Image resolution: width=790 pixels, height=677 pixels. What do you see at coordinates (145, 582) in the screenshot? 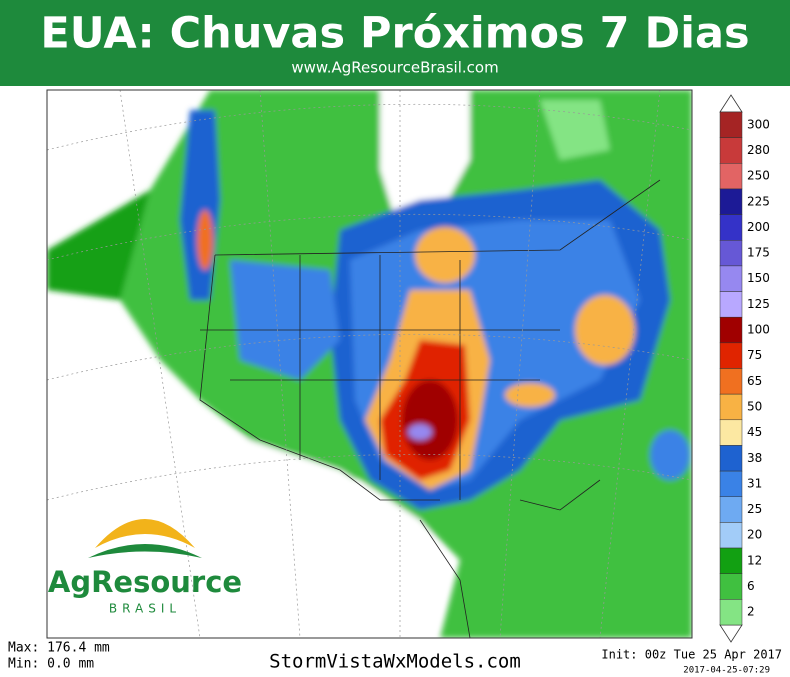
I see `logo-name: AgResource` at bounding box center [145, 582].